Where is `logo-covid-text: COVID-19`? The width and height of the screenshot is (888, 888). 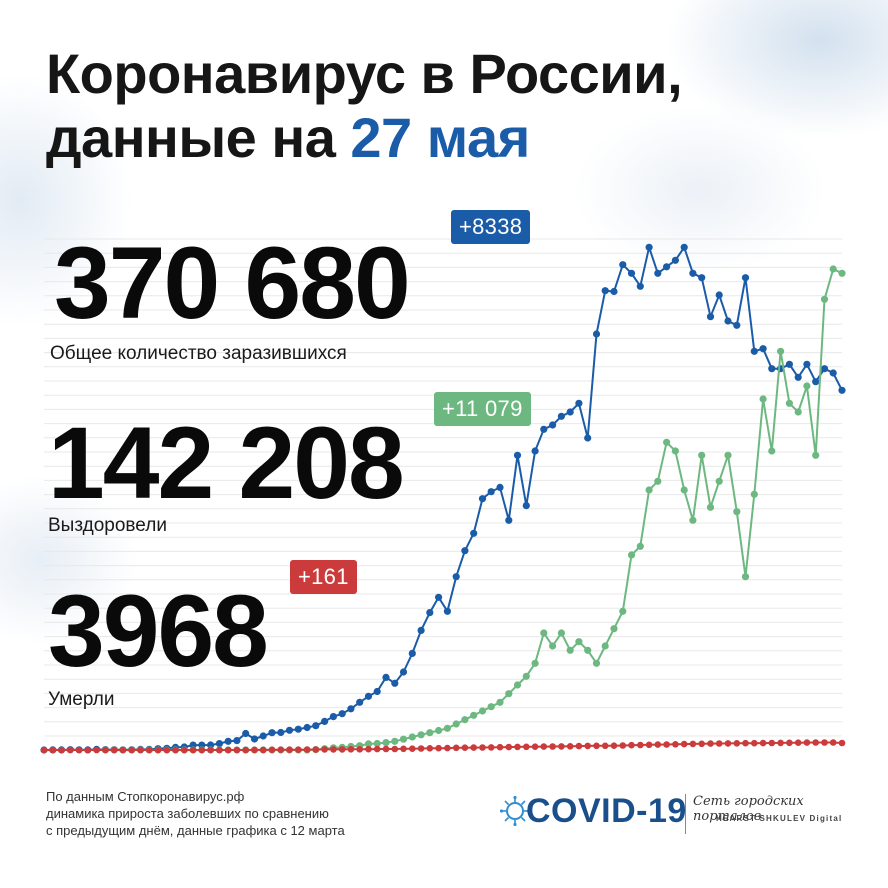
logo-covid-text: COVID-19 is located at coordinates (606, 811).